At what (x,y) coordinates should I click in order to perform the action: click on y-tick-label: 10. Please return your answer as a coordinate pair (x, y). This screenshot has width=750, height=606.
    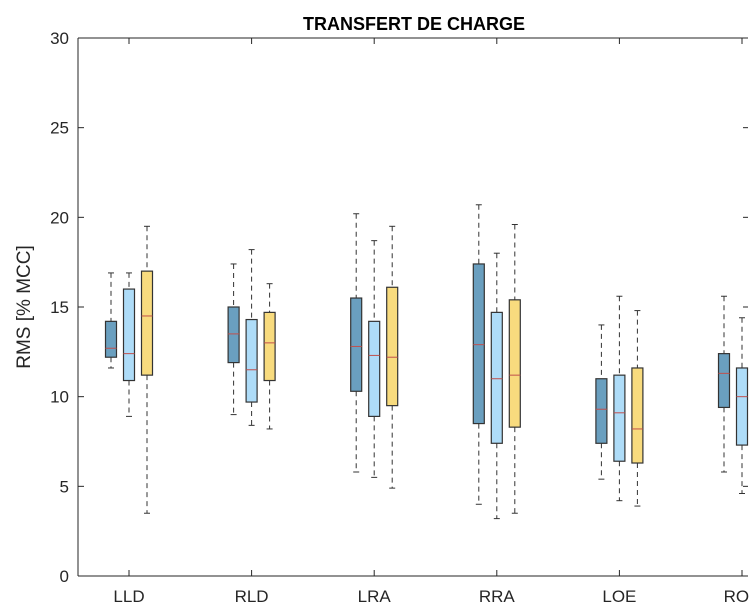
    Looking at the image, I should click on (59, 397).